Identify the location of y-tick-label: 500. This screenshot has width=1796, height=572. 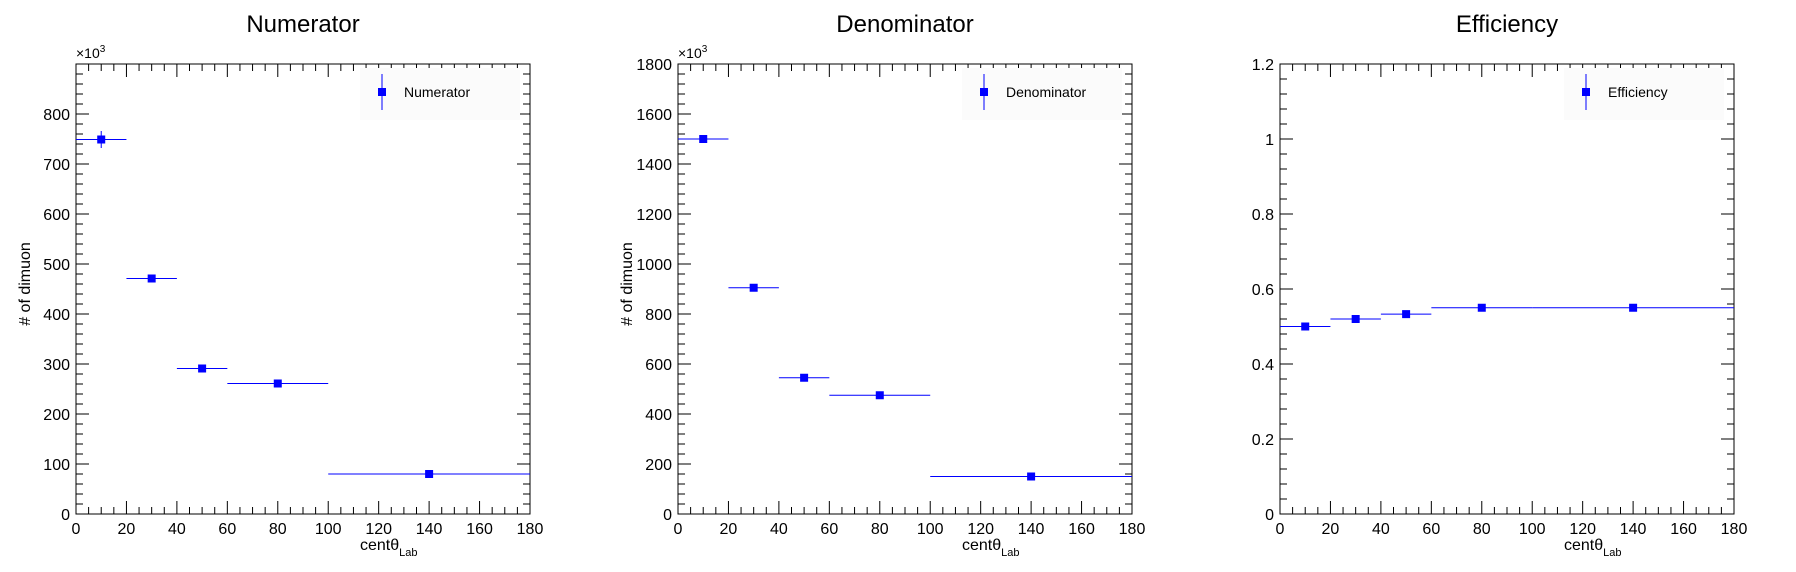
(56, 265).